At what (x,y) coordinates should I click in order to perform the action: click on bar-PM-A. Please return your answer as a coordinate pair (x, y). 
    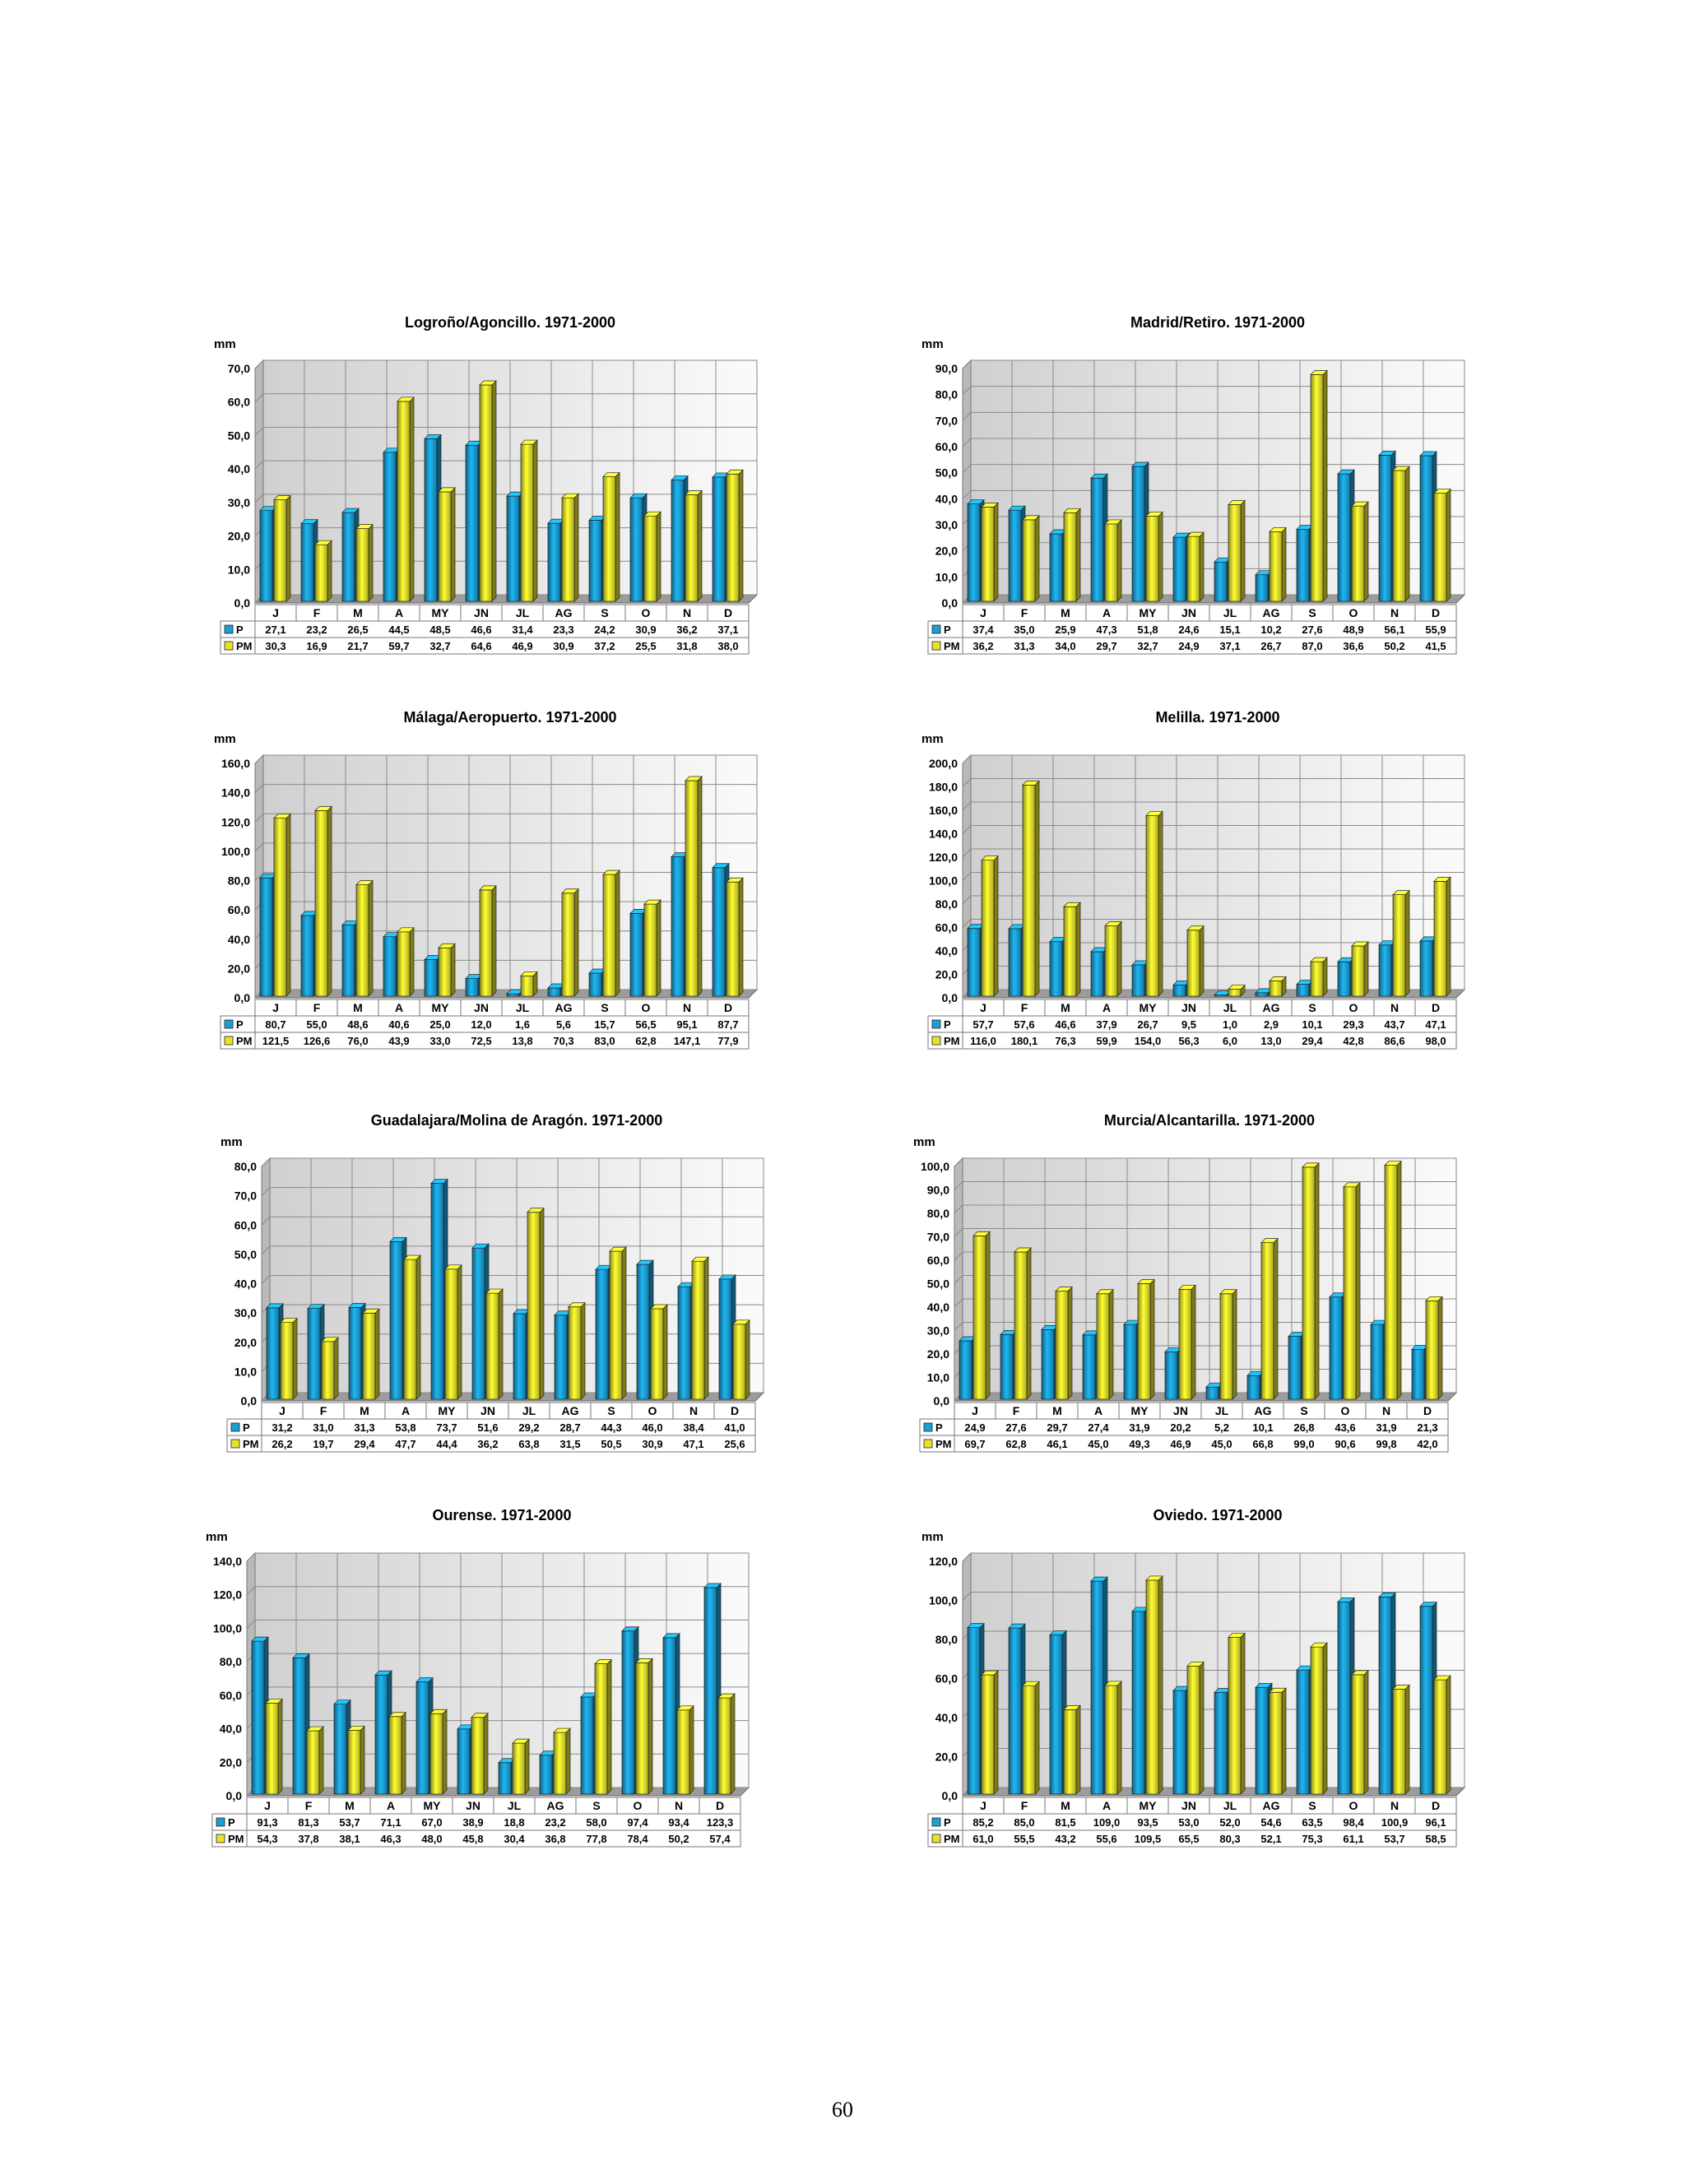
    Looking at the image, I should click on (397, 1753).